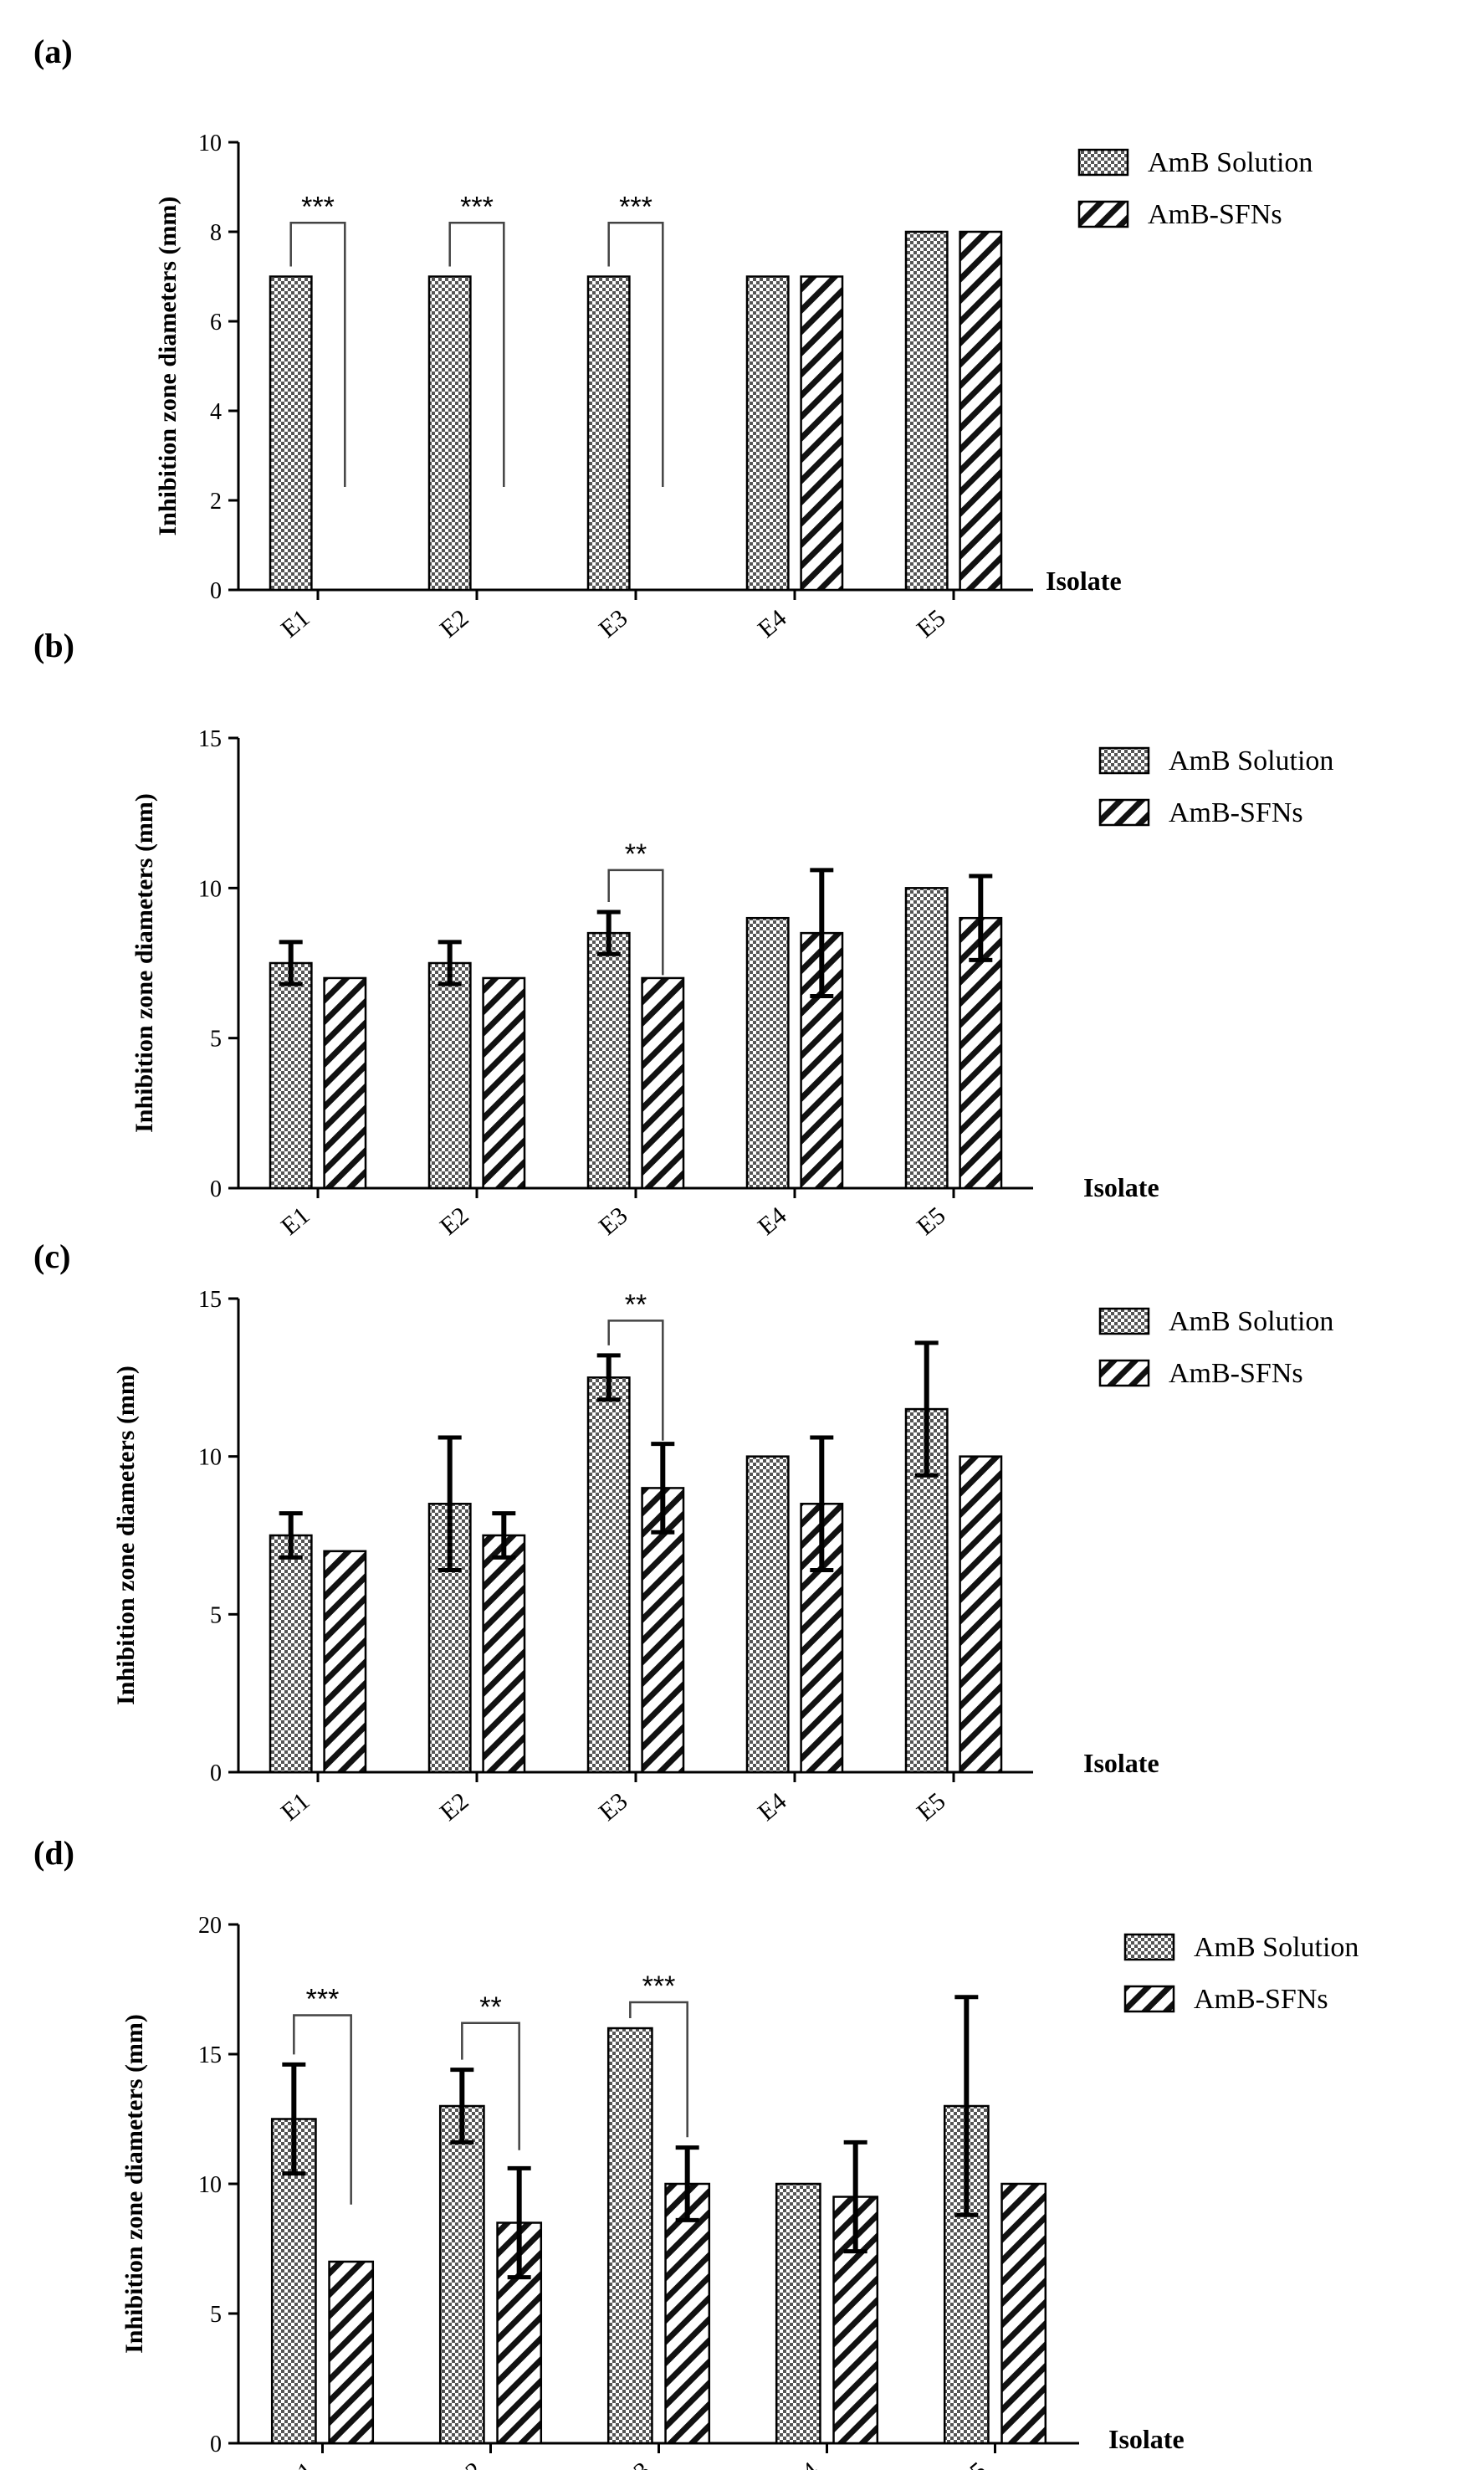  I want to click on y-tick-label: 6, so click(216, 323).